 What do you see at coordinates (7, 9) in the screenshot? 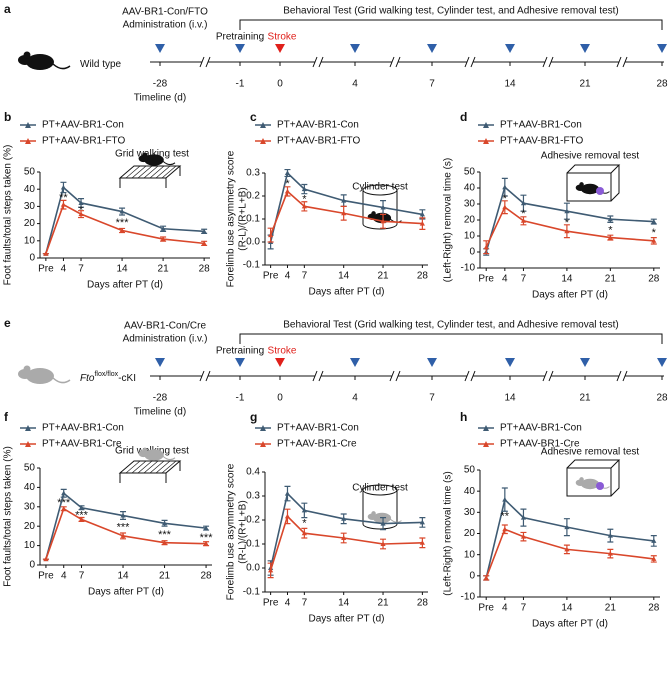
I see `panel-letter: a` at bounding box center [7, 9].